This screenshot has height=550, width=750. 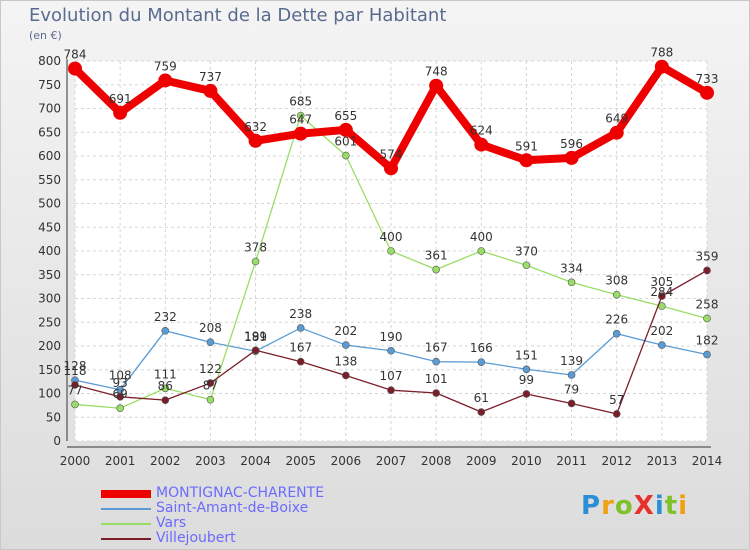 What do you see at coordinates (210, 461) in the screenshot?
I see `x-tick-label: 2003` at bounding box center [210, 461].